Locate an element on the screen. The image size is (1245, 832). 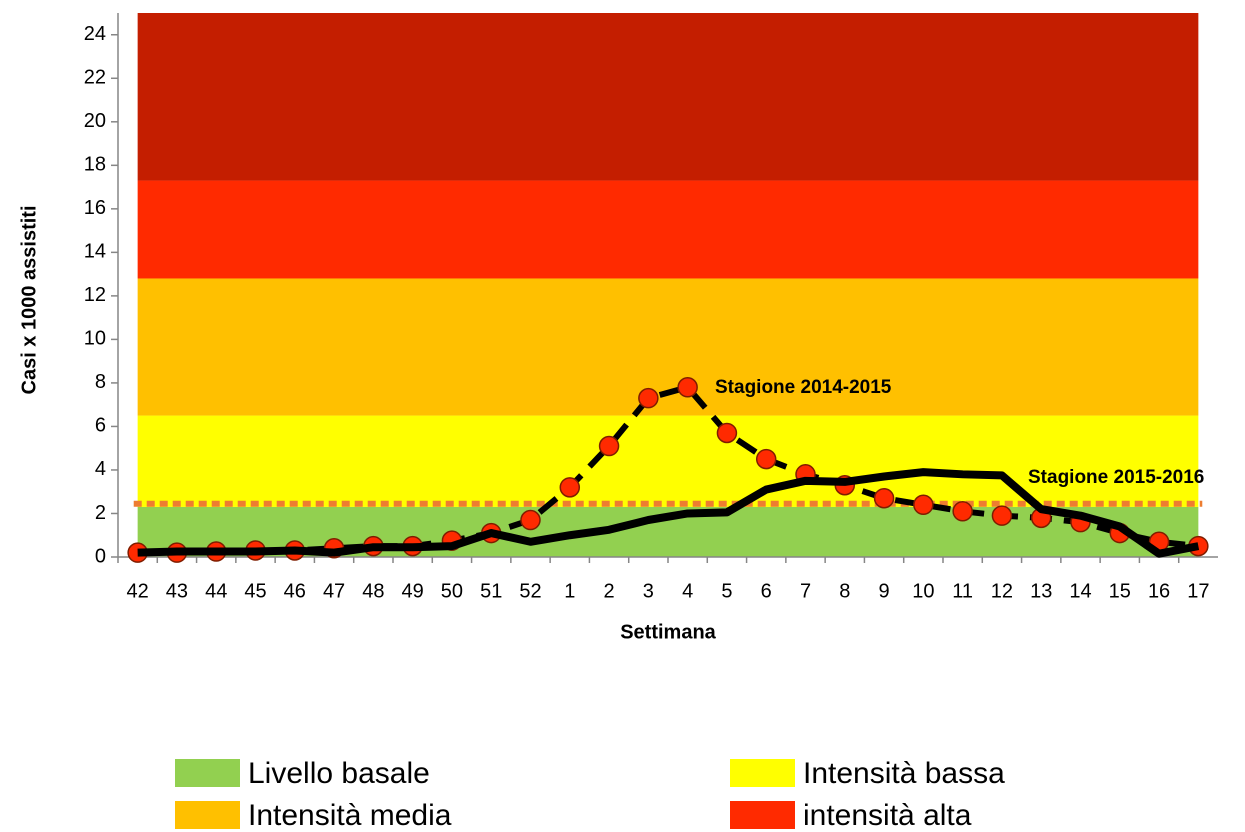
y-tick-label: 10 is located at coordinates (95, 339).